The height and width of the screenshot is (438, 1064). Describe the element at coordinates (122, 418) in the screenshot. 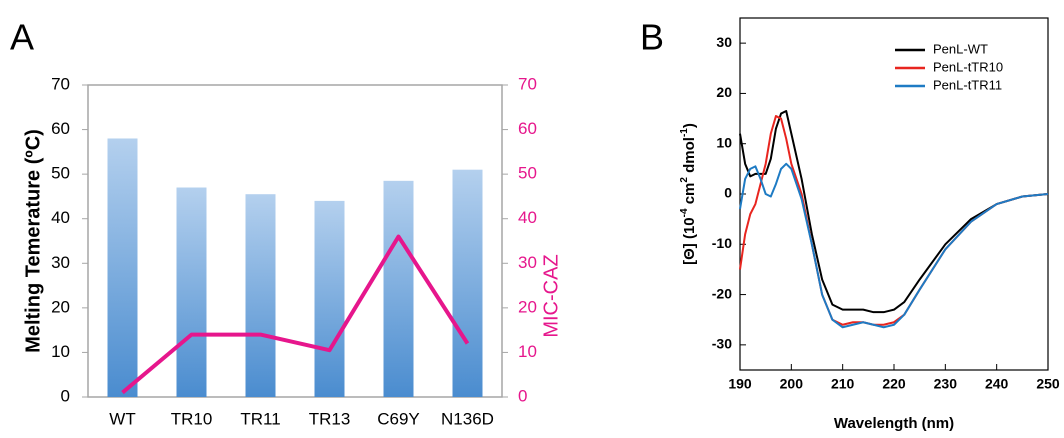

I see `x-tick-label: WT` at that location.